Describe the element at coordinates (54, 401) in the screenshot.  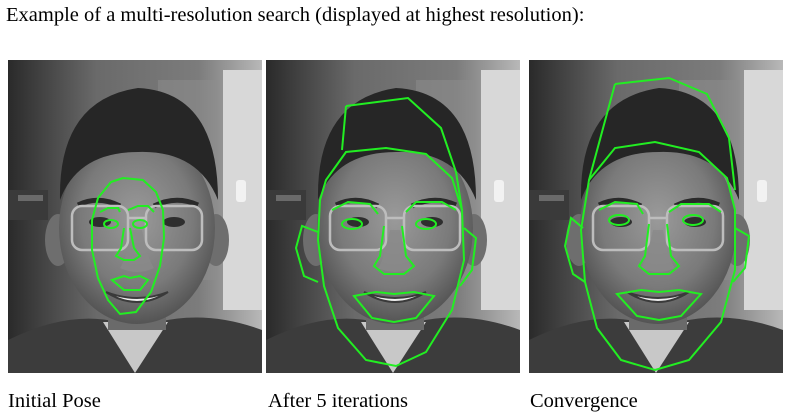
I see `caption-initial-pose: Initial Pose` at that location.